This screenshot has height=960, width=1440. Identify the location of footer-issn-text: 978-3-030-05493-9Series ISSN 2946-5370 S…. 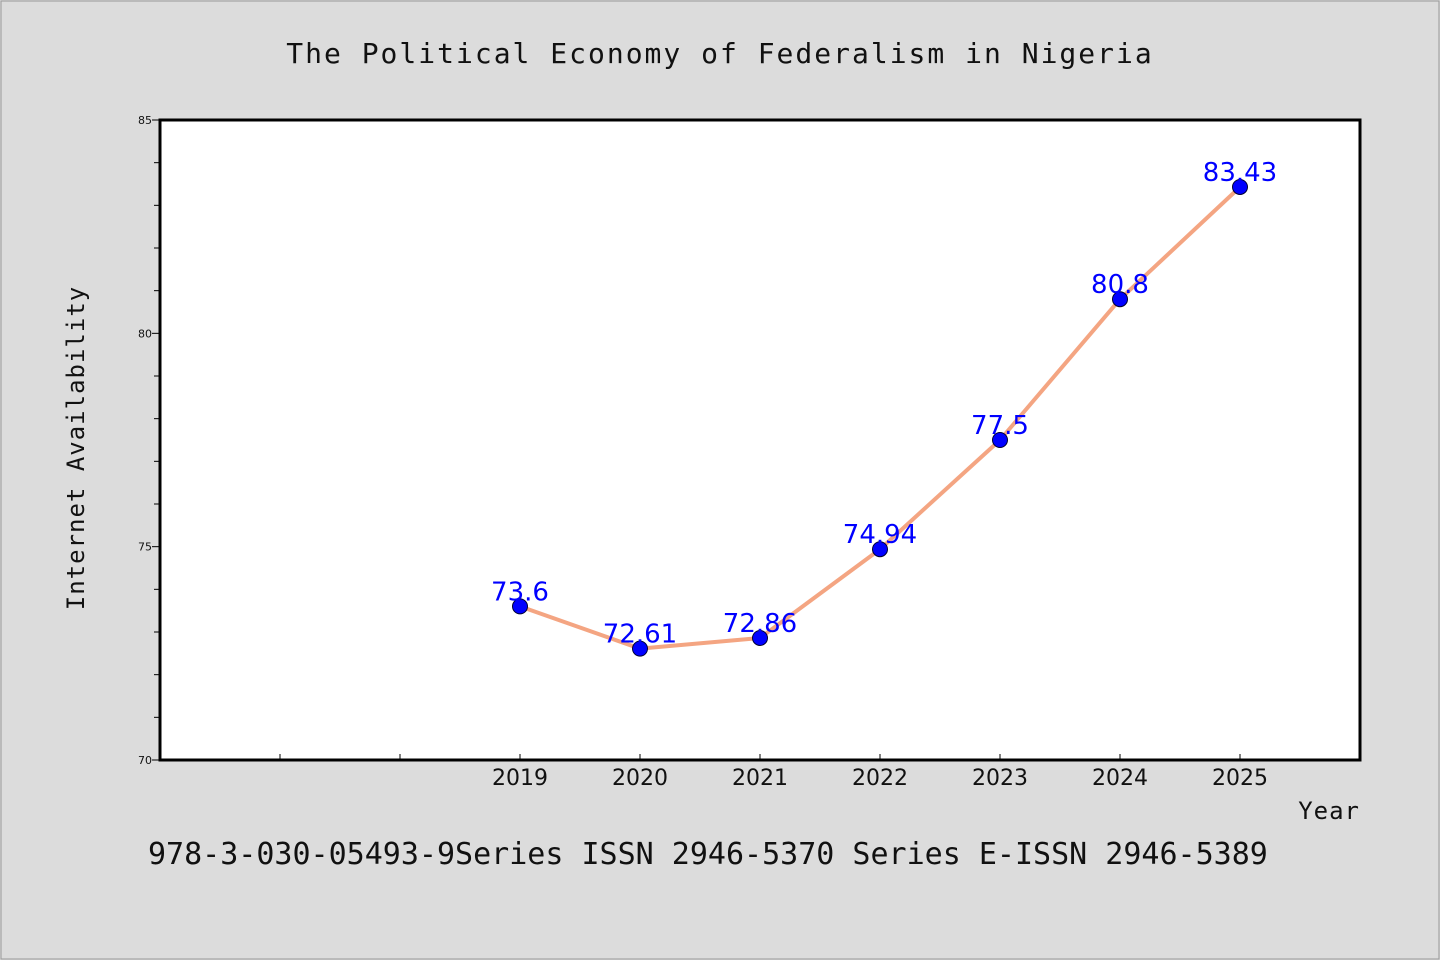
(708, 854).